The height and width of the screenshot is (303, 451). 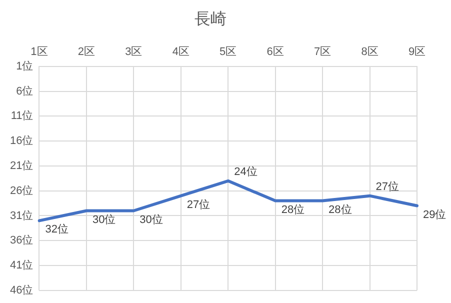 What do you see at coordinates (228, 52) in the screenshot?
I see `x-tick-label: 5区` at bounding box center [228, 52].